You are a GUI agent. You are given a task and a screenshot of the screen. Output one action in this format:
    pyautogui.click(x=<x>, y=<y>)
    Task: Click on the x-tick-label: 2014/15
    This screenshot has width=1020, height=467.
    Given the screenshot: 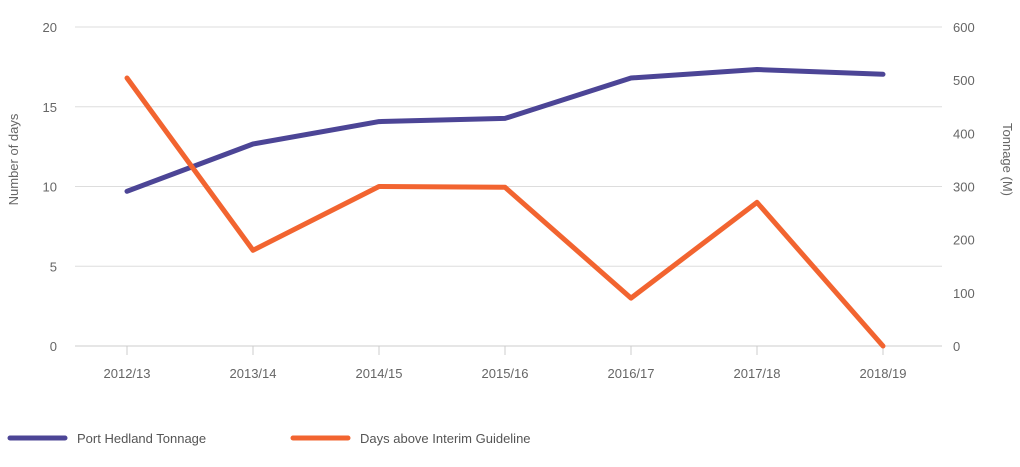 What is the action you would take?
    pyautogui.click(x=379, y=373)
    